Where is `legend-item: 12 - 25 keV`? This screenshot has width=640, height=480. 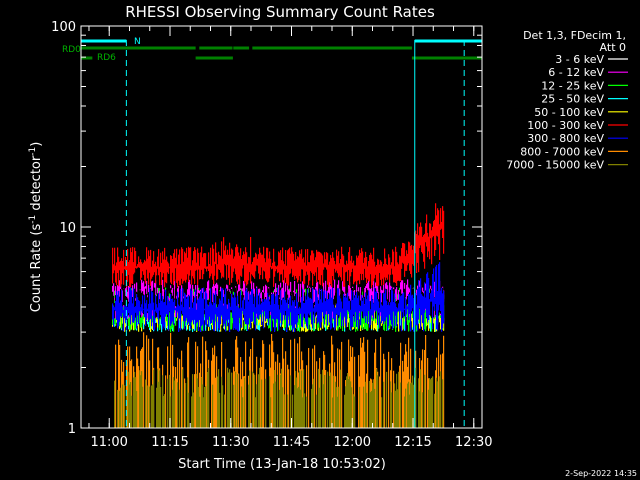 legend-item: 12 - 25 keV is located at coordinates (584, 85).